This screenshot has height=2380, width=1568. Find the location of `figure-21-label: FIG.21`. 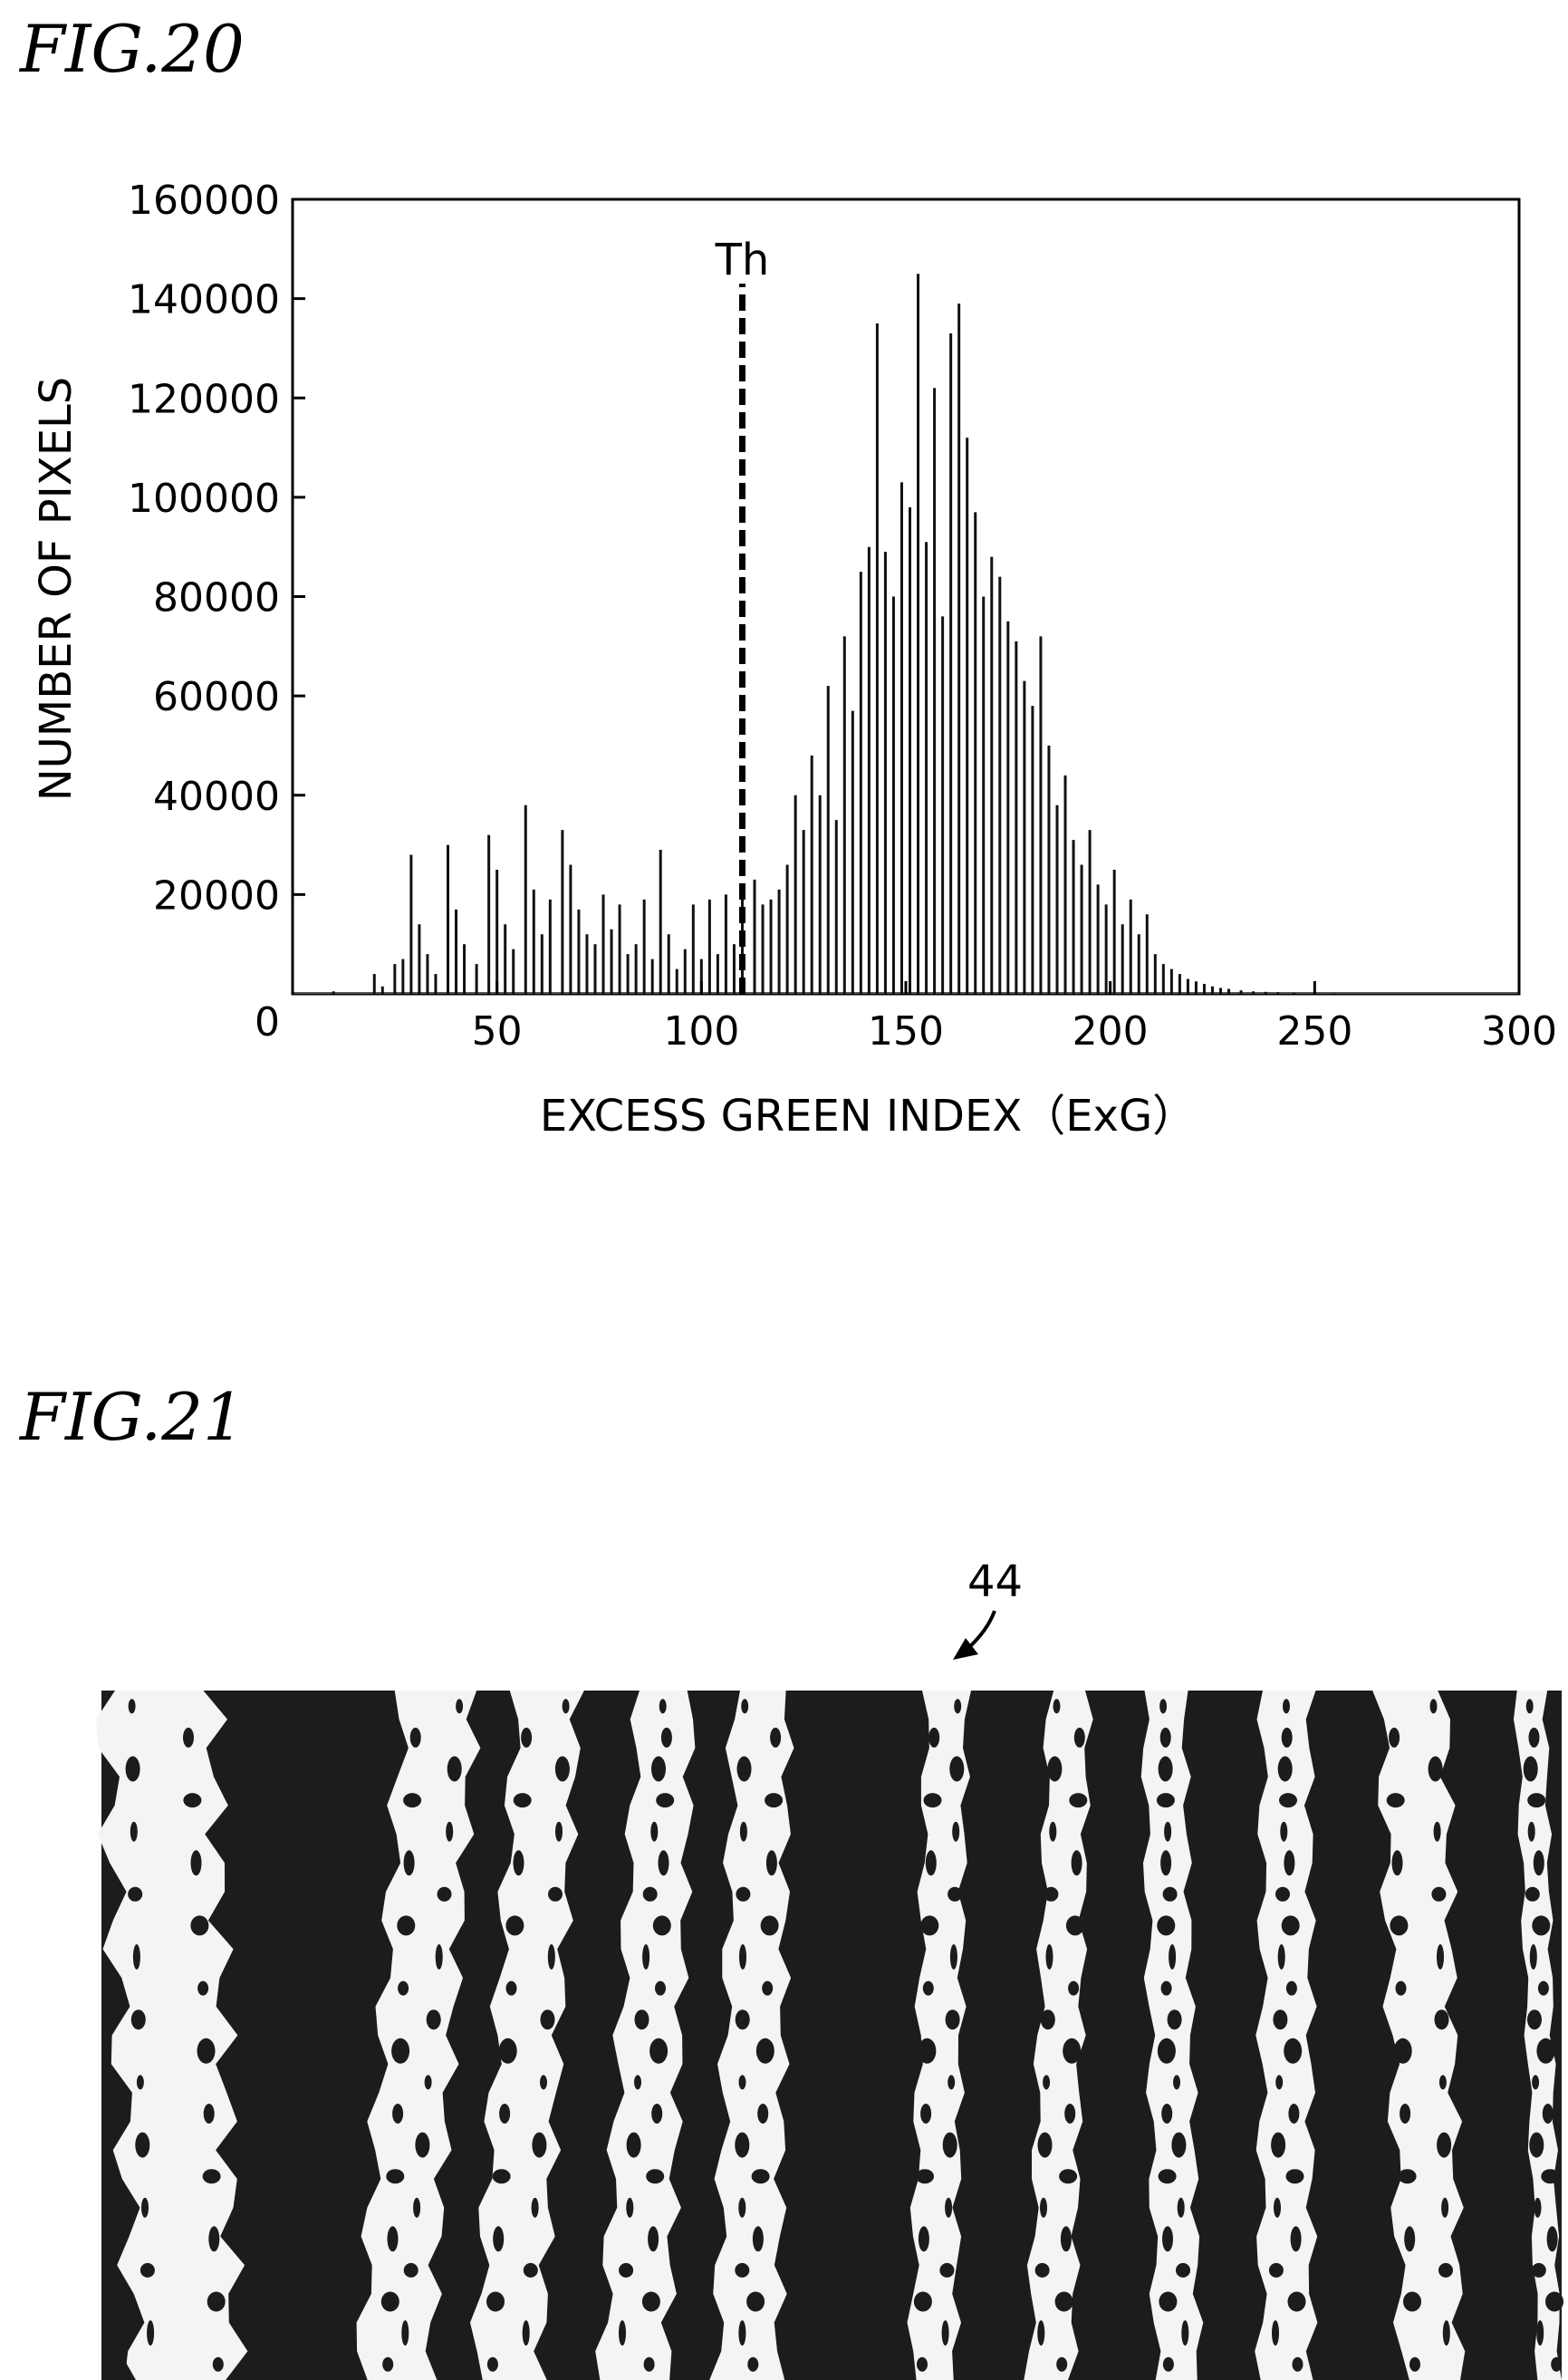

figure-21-label: FIG.21 is located at coordinates (132, 1417).